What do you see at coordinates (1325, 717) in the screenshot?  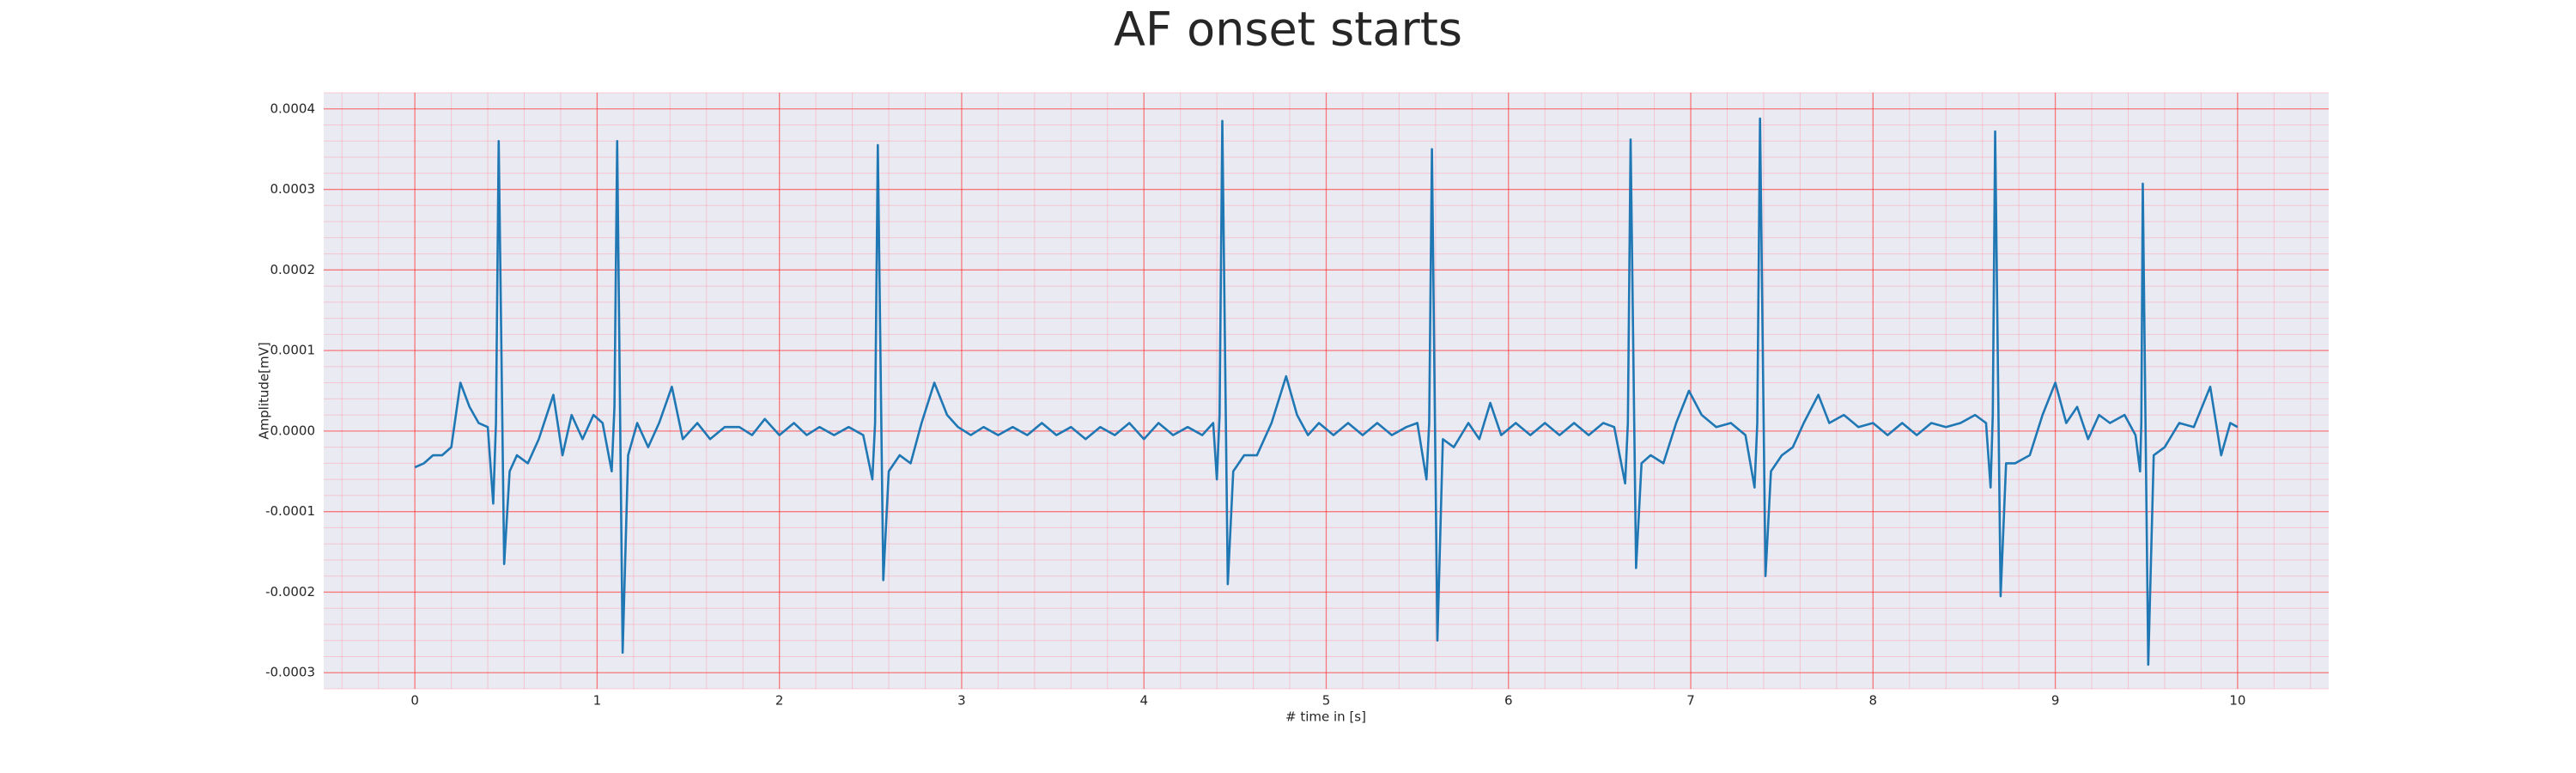 I see `x-axis-label: # time in [s]` at bounding box center [1325, 717].